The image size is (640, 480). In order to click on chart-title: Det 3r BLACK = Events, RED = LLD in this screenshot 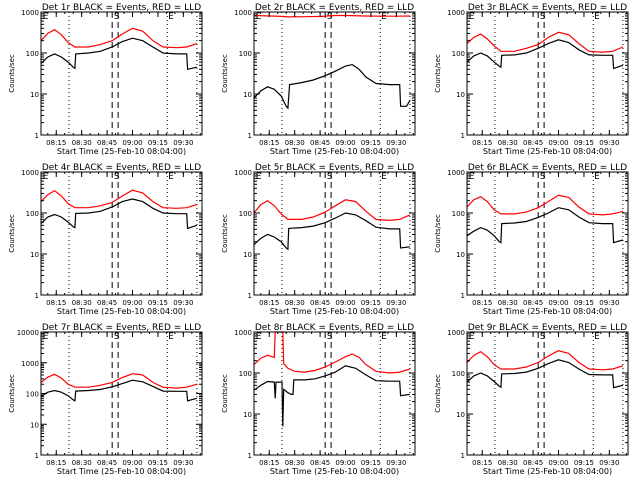, I will do `click(547, 8)`.